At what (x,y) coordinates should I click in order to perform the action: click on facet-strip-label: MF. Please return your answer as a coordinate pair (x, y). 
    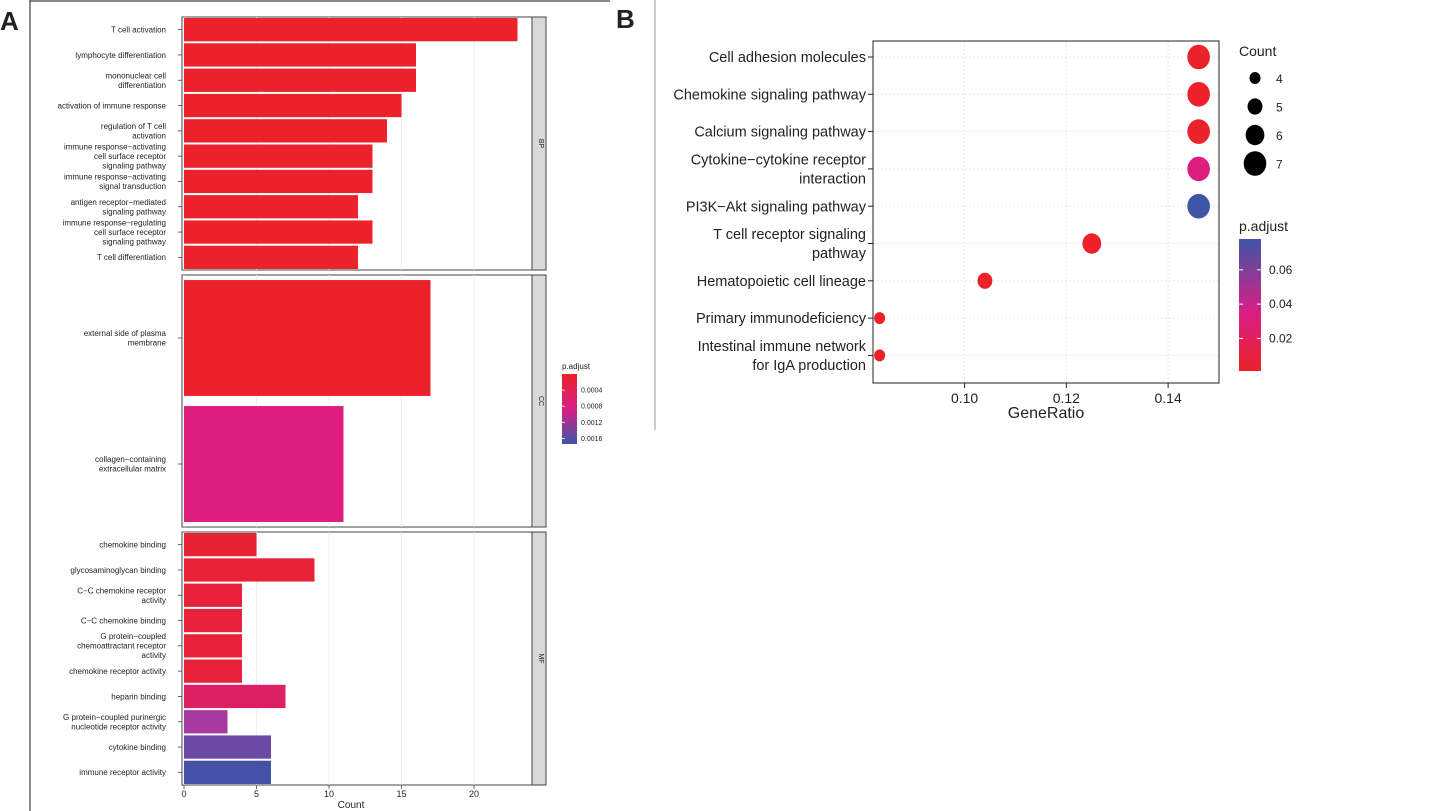
    Looking at the image, I should click on (540, 658).